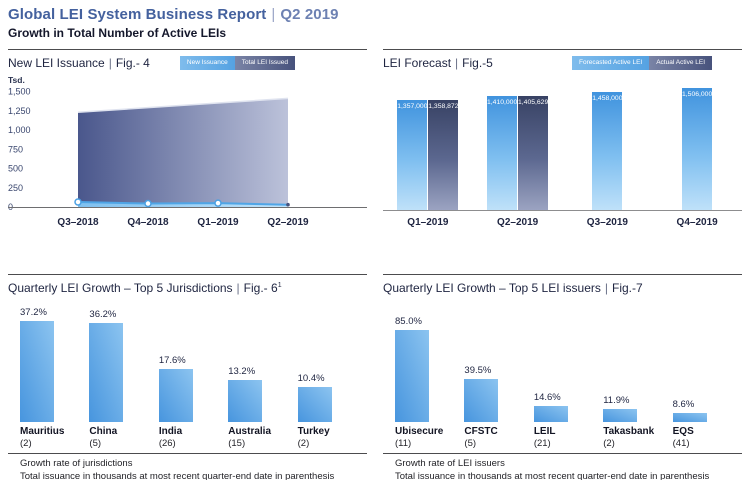 This screenshot has width=750, height=480. I want to click on fig7-name-column: EQS (41), so click(707, 437).